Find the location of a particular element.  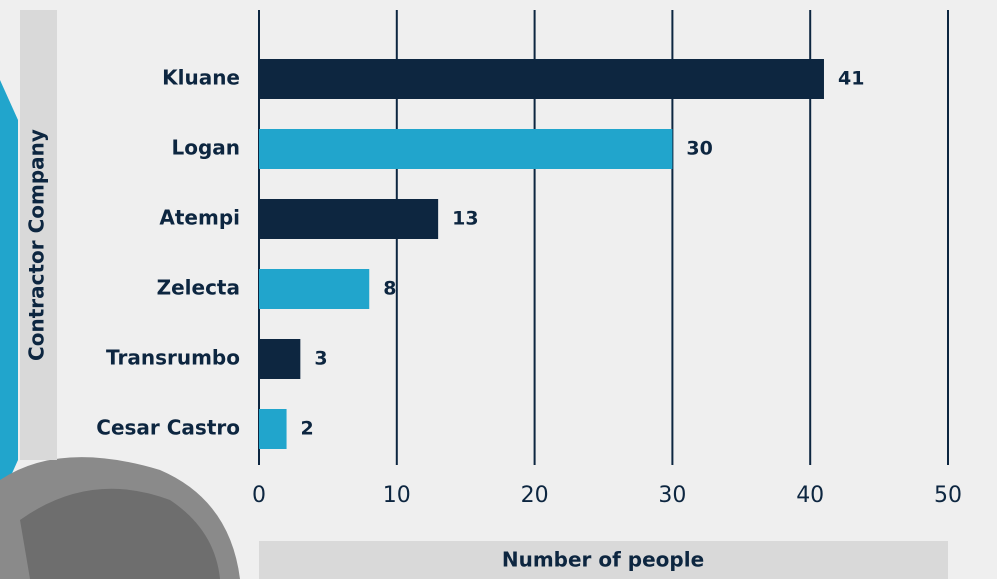

x-tick-label: 0 is located at coordinates (259, 495).